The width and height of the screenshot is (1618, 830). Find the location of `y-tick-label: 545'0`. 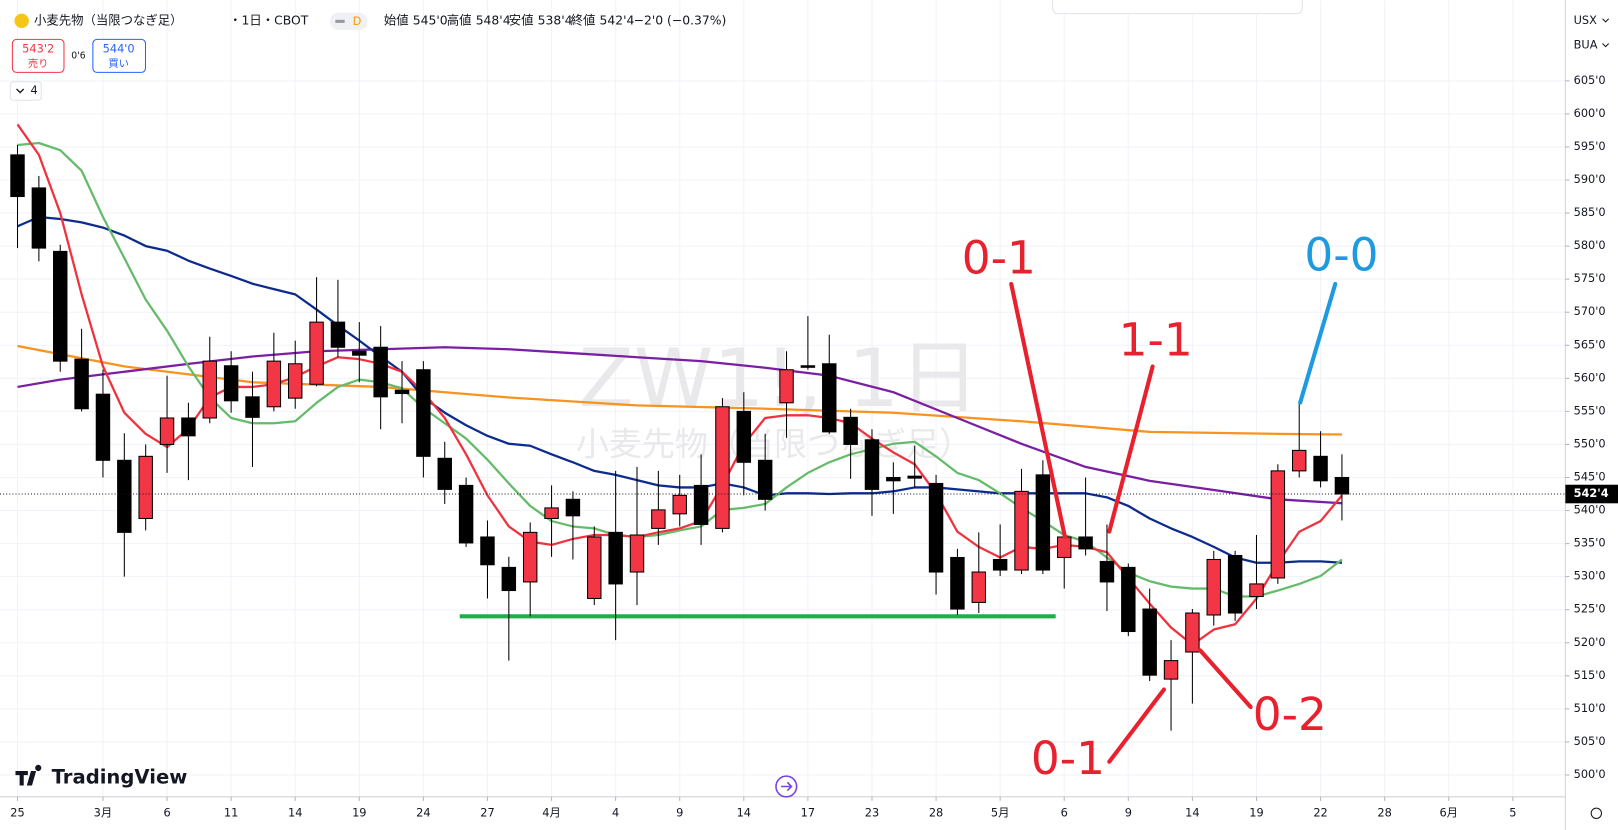

y-tick-label: 545'0 is located at coordinates (1590, 476).